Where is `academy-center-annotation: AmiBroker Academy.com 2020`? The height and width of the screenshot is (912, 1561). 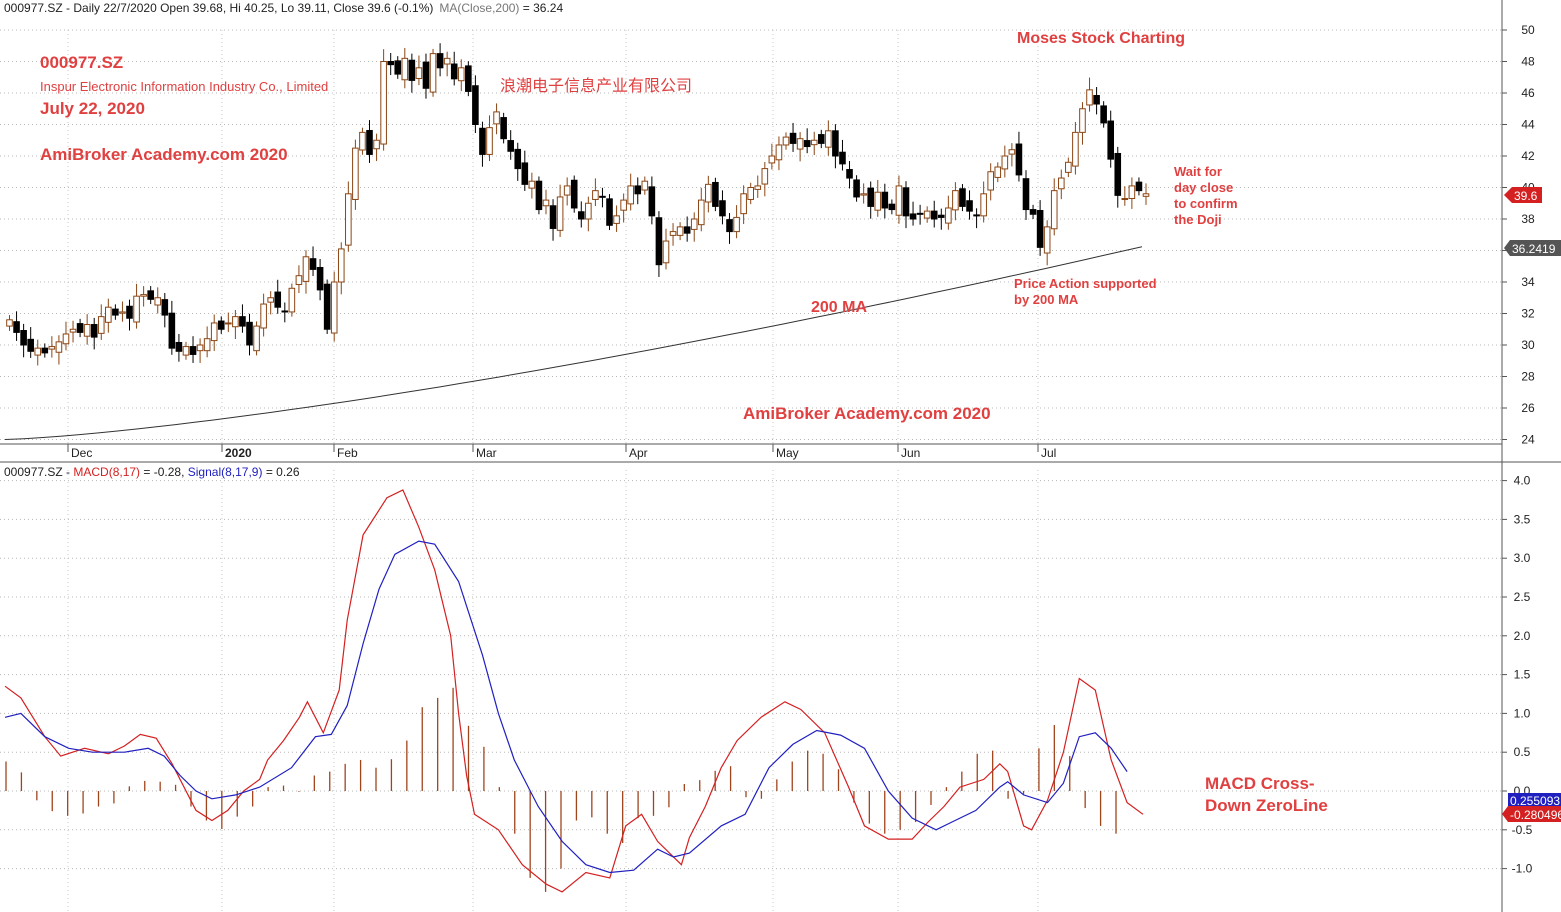 academy-center-annotation: AmiBroker Academy.com 2020 is located at coordinates (867, 413).